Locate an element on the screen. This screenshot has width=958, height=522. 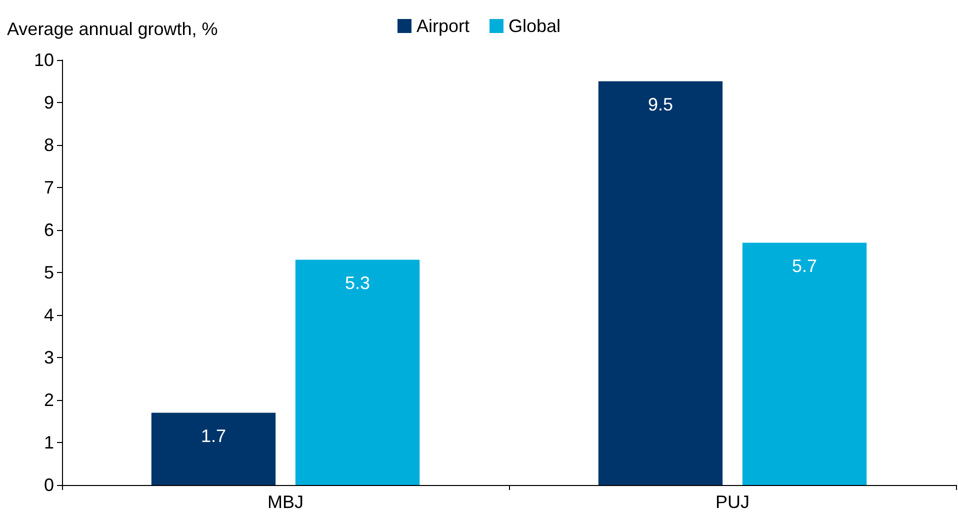
y-tick-label: 0 is located at coordinates (49, 485).